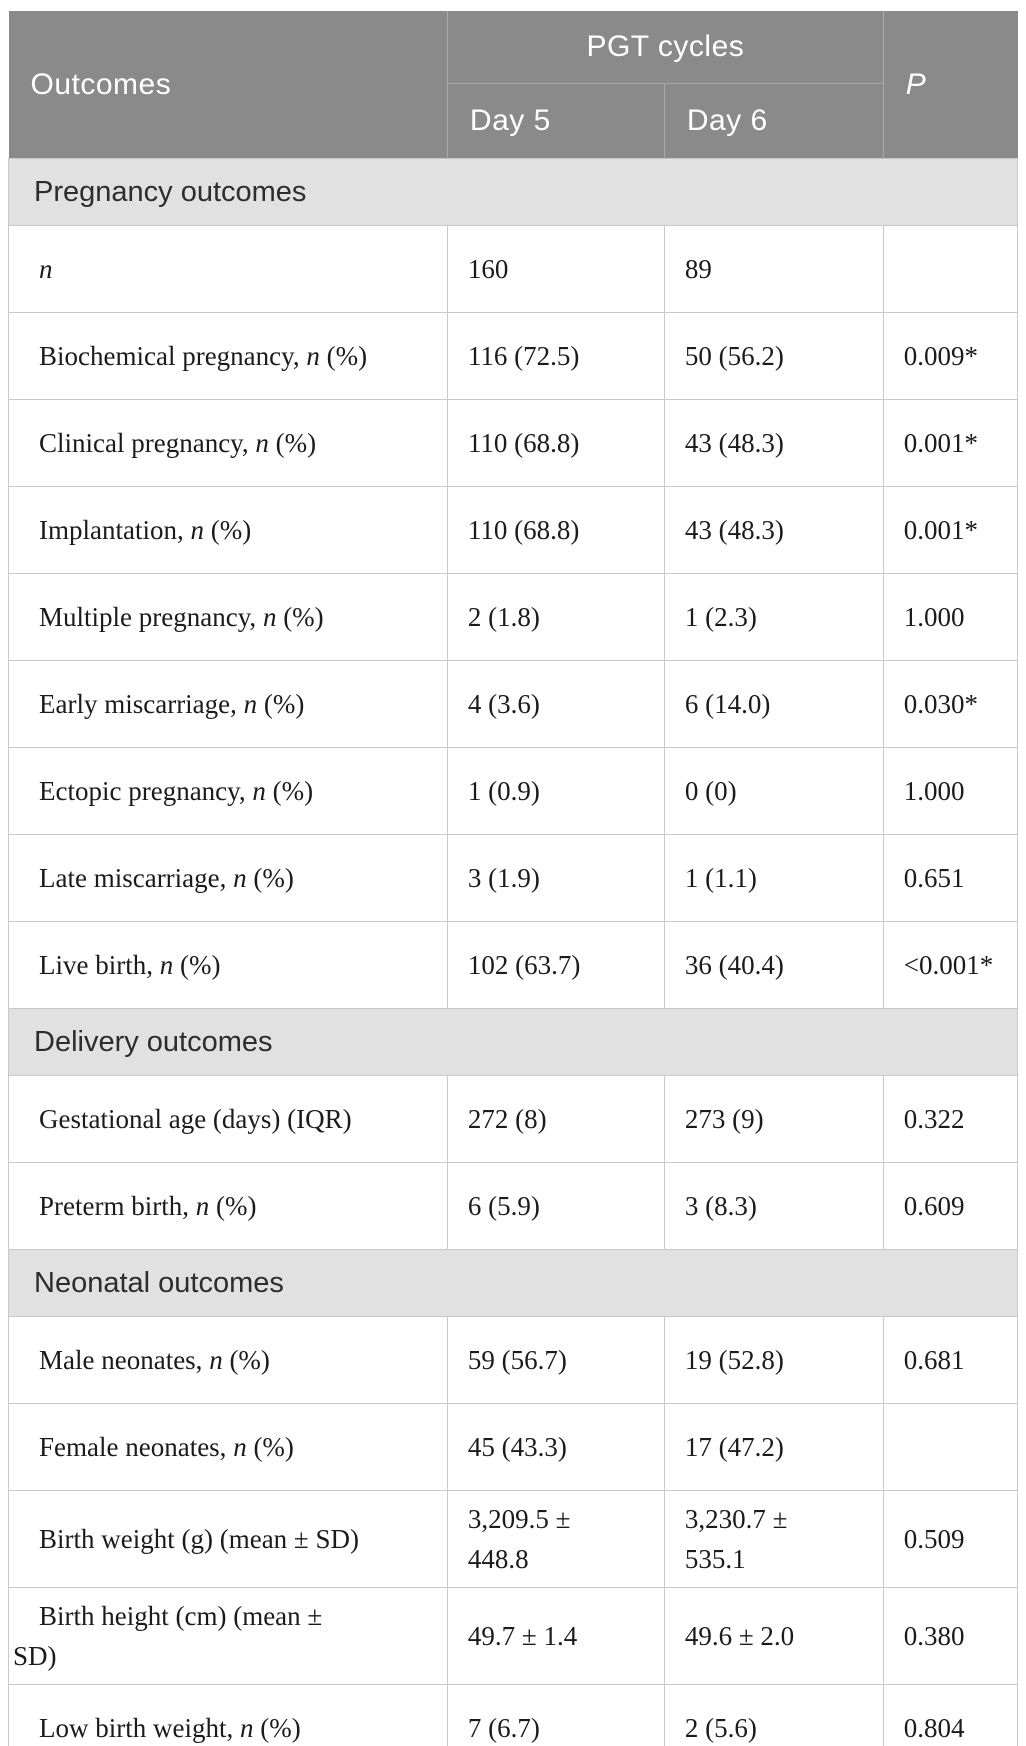 The width and height of the screenshot is (1026, 1746). I want to click on p-value: 0.030*, so click(950, 704).